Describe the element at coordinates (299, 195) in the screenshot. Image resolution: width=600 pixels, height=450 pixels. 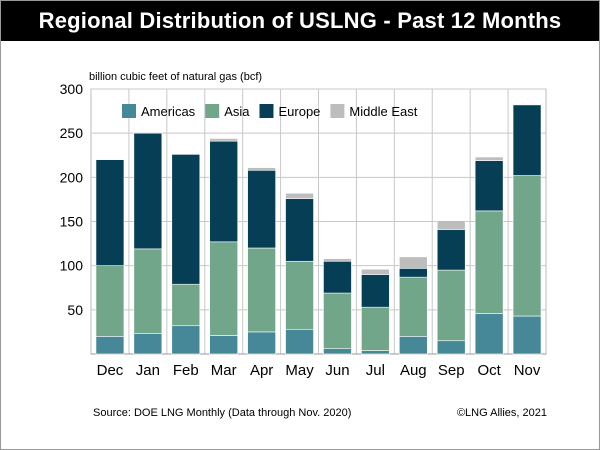
I see `bar-middle-east-may` at that location.